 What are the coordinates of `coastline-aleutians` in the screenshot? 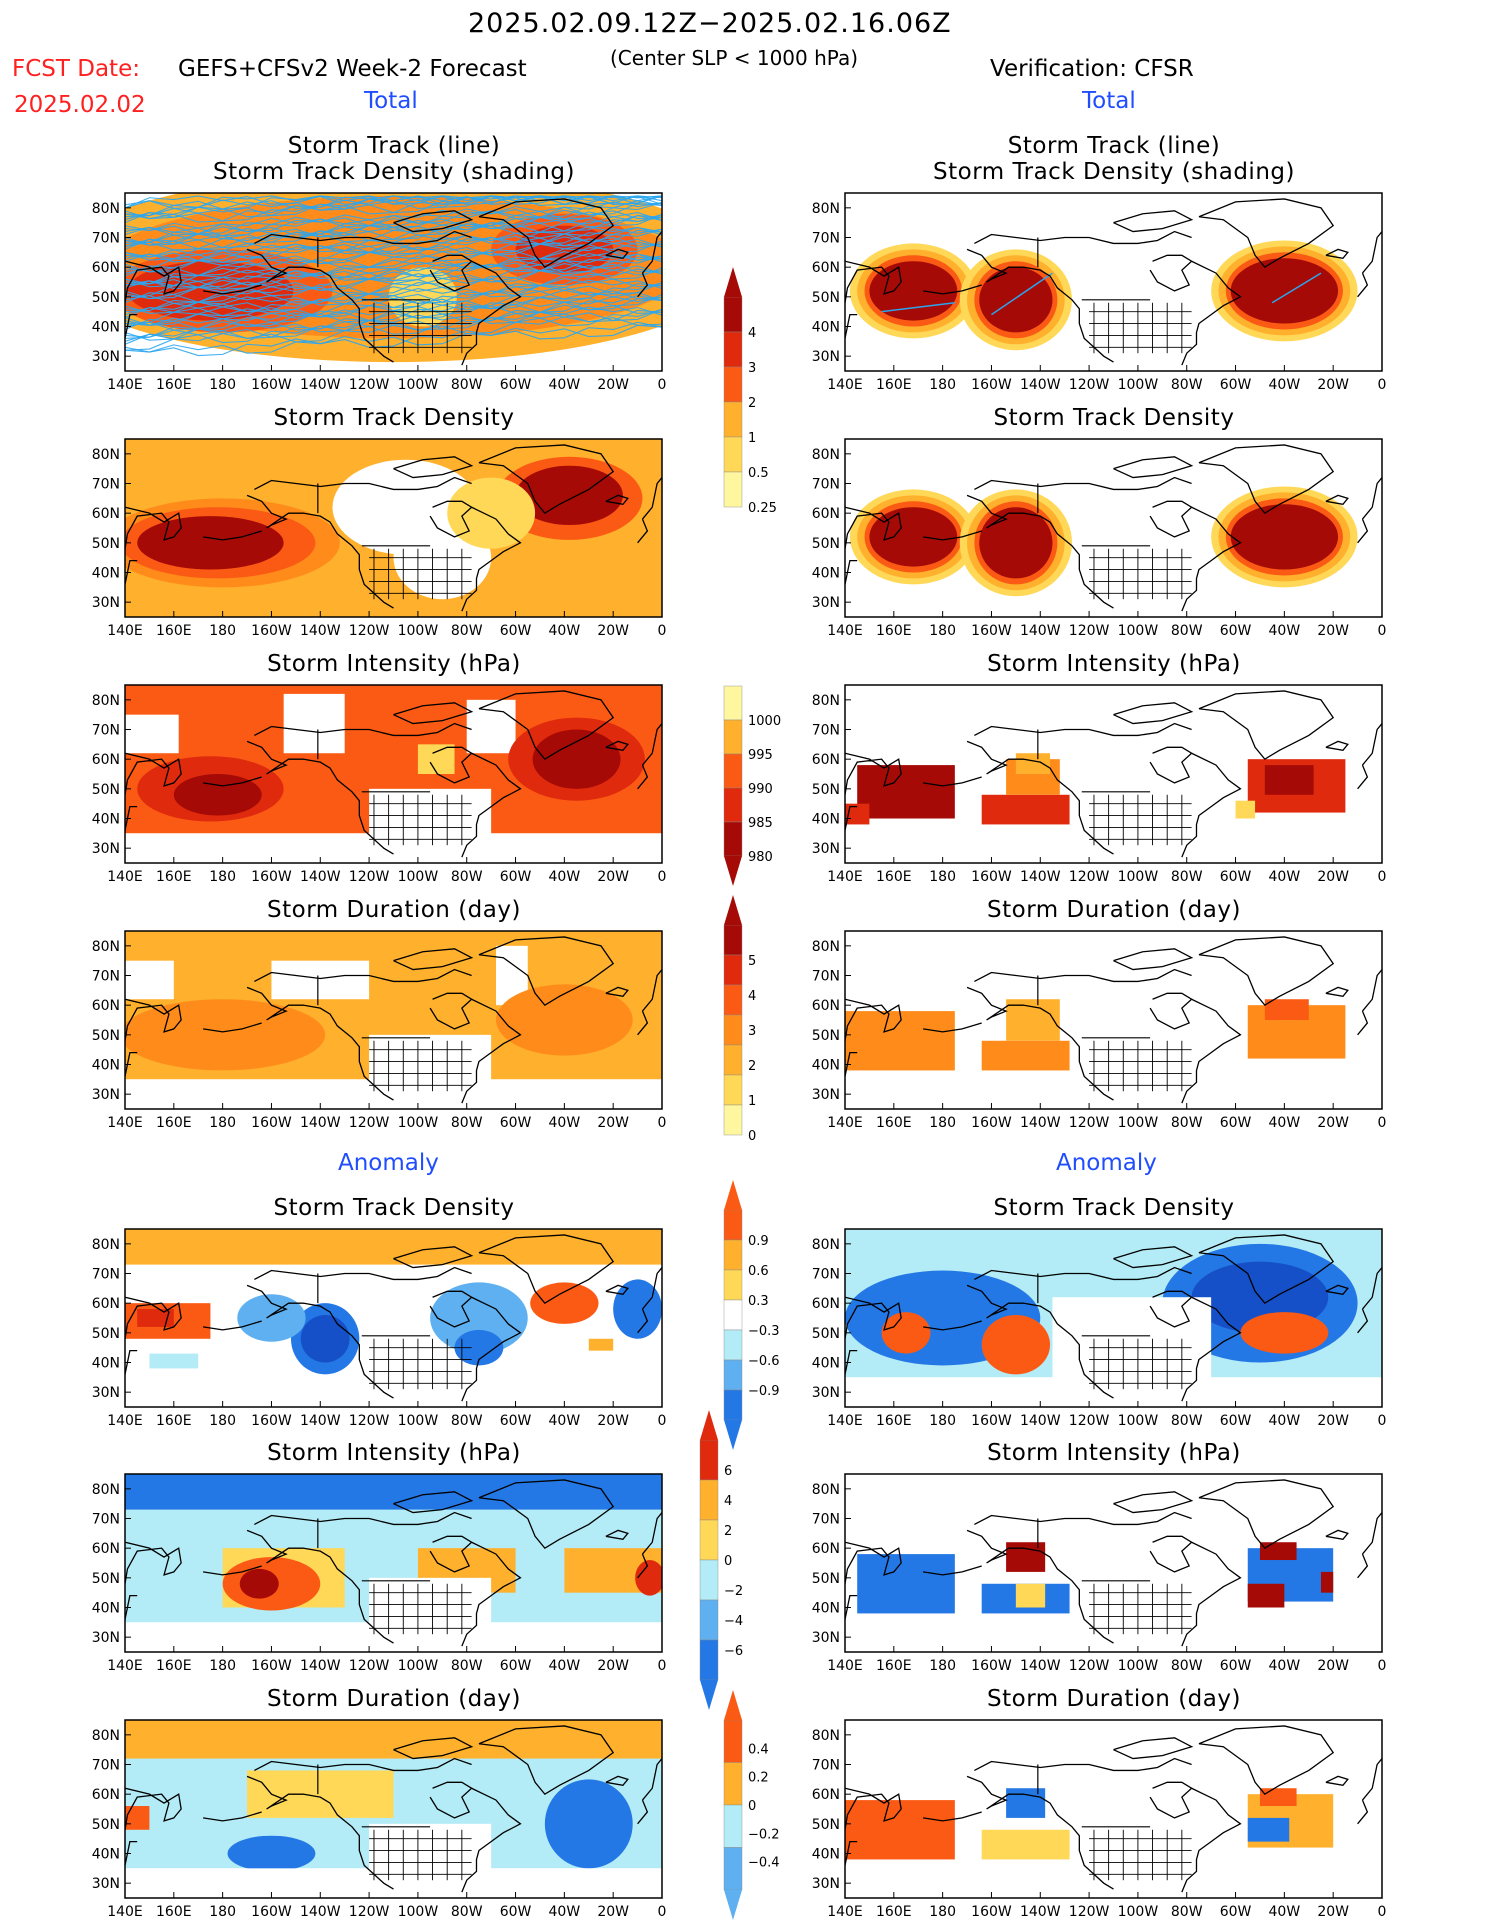 It's located at (952, 289).